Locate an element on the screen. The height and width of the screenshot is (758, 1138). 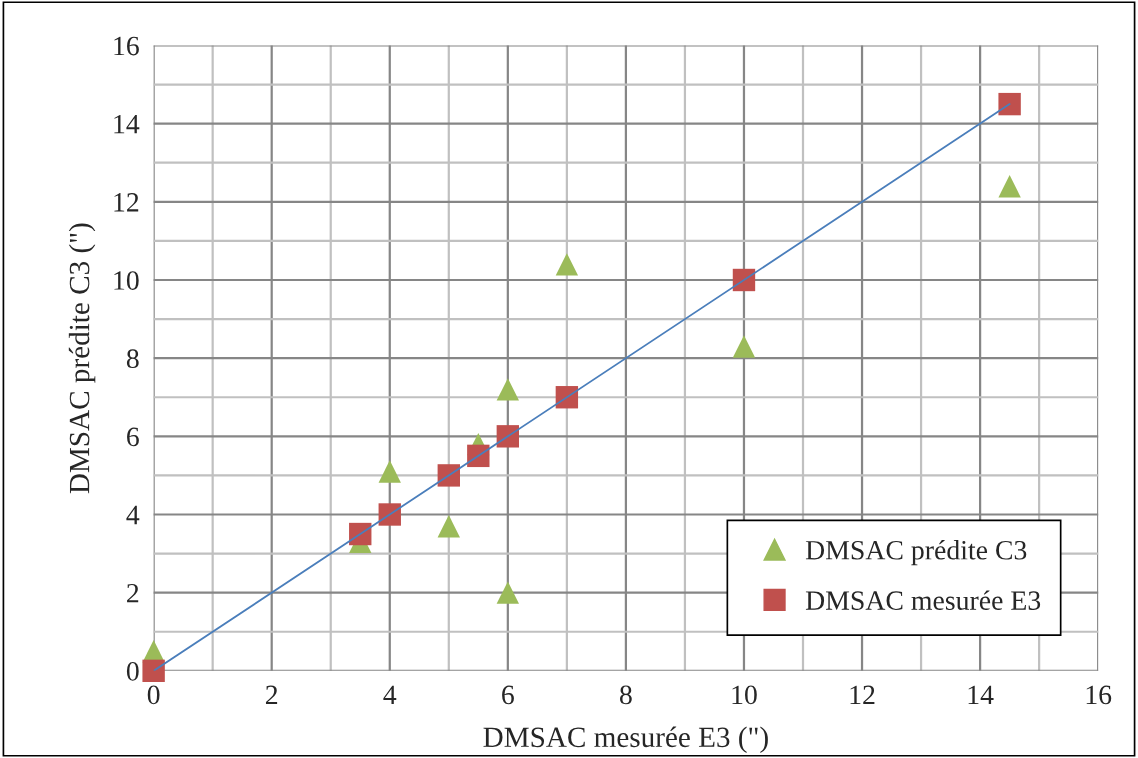
x-tick-label: 14 is located at coordinates (981, 694).